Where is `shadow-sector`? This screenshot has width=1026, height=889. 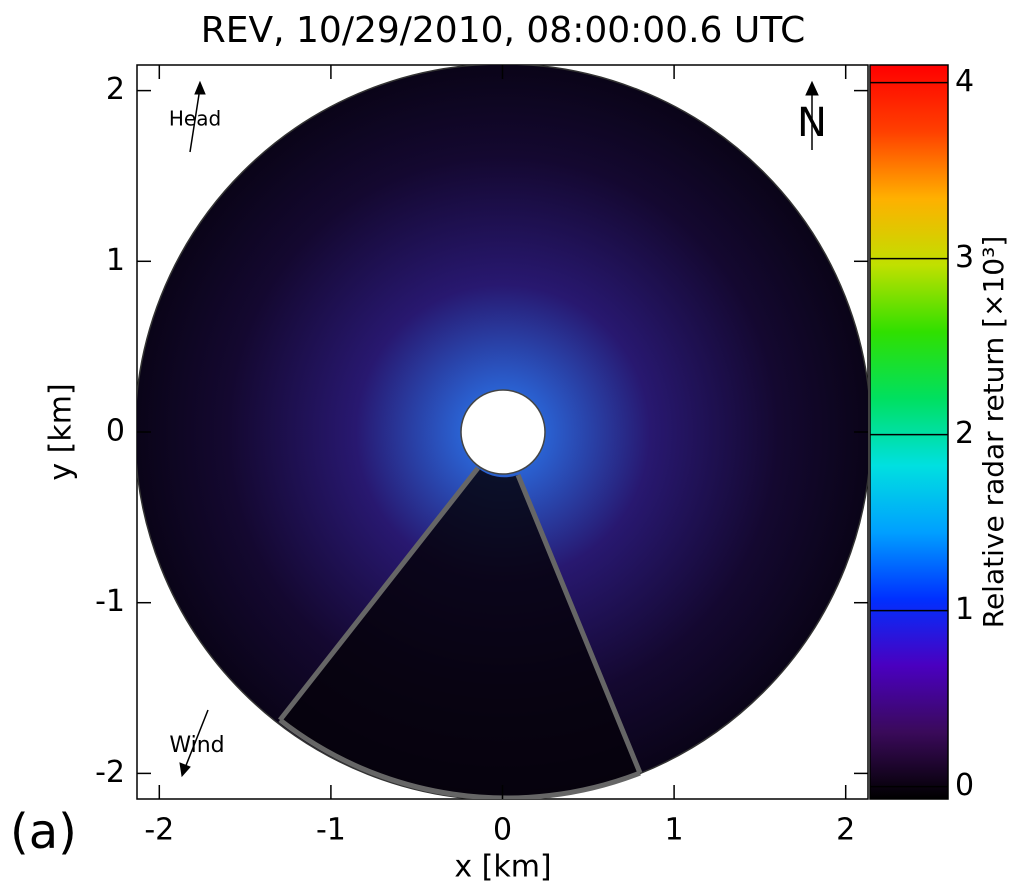 shadow-sector is located at coordinates (460, 633).